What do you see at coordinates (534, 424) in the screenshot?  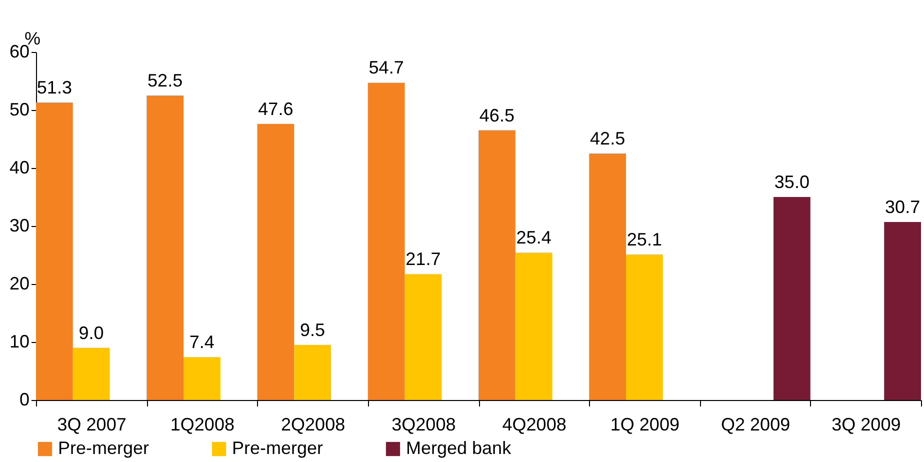 I see `x-tick-label: 4Q2008` at bounding box center [534, 424].